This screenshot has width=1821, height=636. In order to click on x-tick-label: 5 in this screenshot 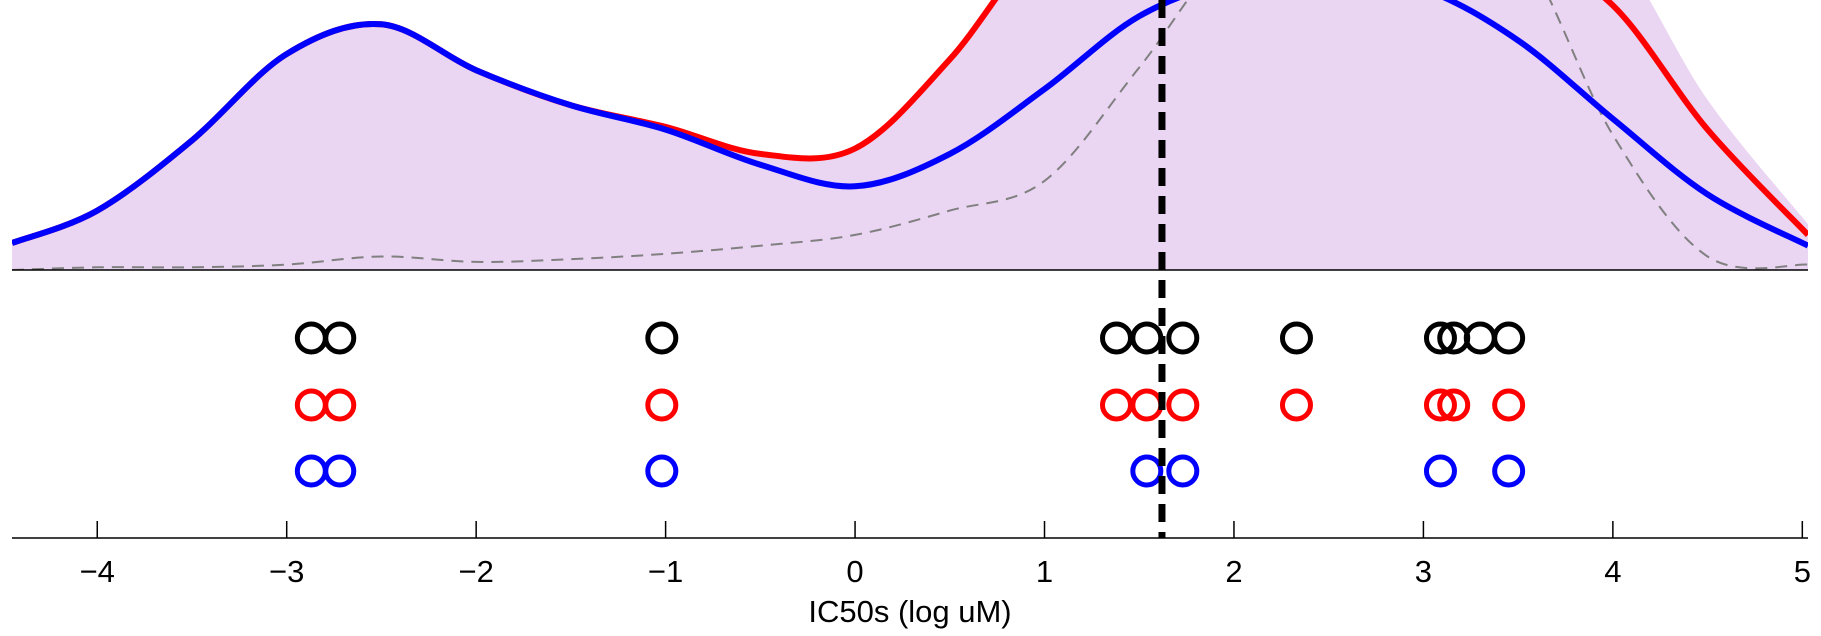, I will do `click(1802, 571)`.